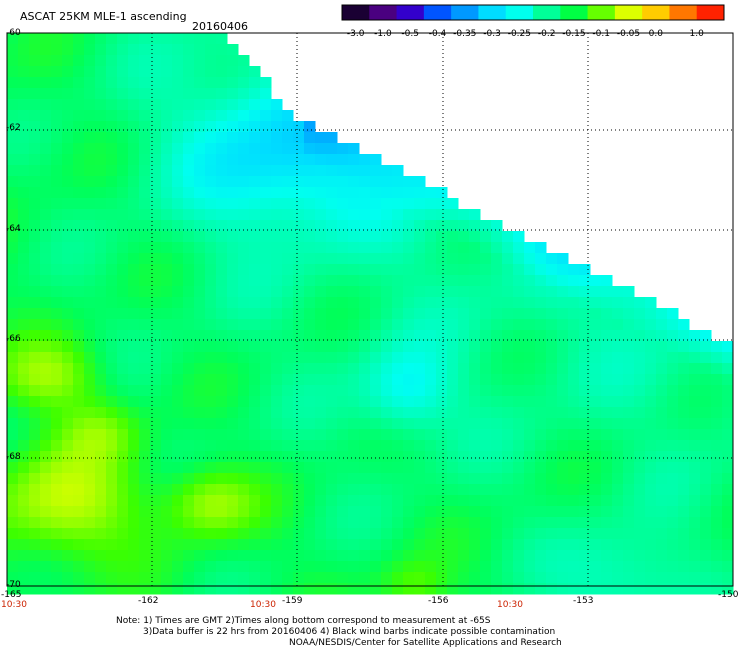 The width and height of the screenshot is (740, 650). I want to click on colorbar-segment, so click(710, 12).